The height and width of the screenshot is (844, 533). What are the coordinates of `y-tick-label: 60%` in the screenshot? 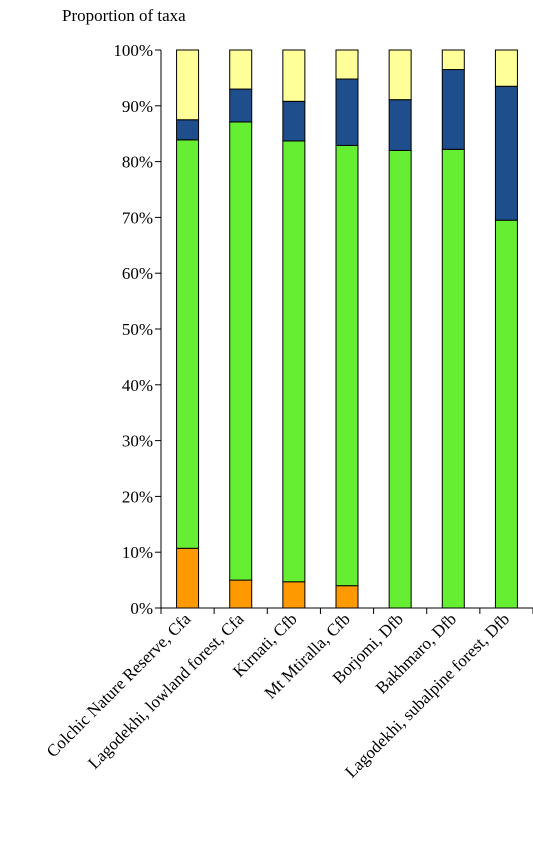 It's located at (137, 273).